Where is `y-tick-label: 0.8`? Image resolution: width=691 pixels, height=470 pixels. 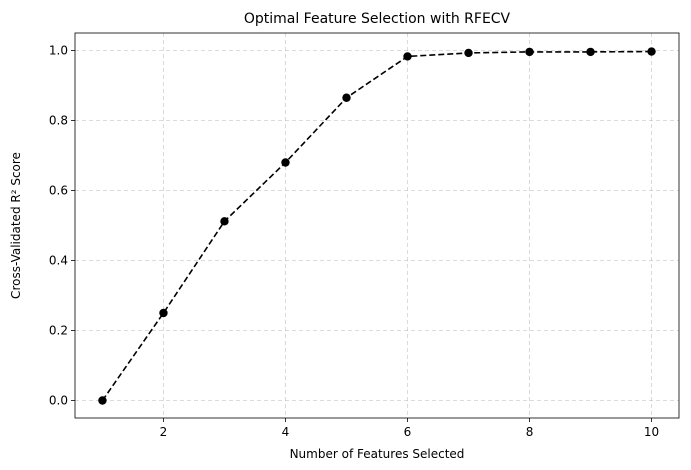 y-tick-label: 0.8 is located at coordinates (58, 121).